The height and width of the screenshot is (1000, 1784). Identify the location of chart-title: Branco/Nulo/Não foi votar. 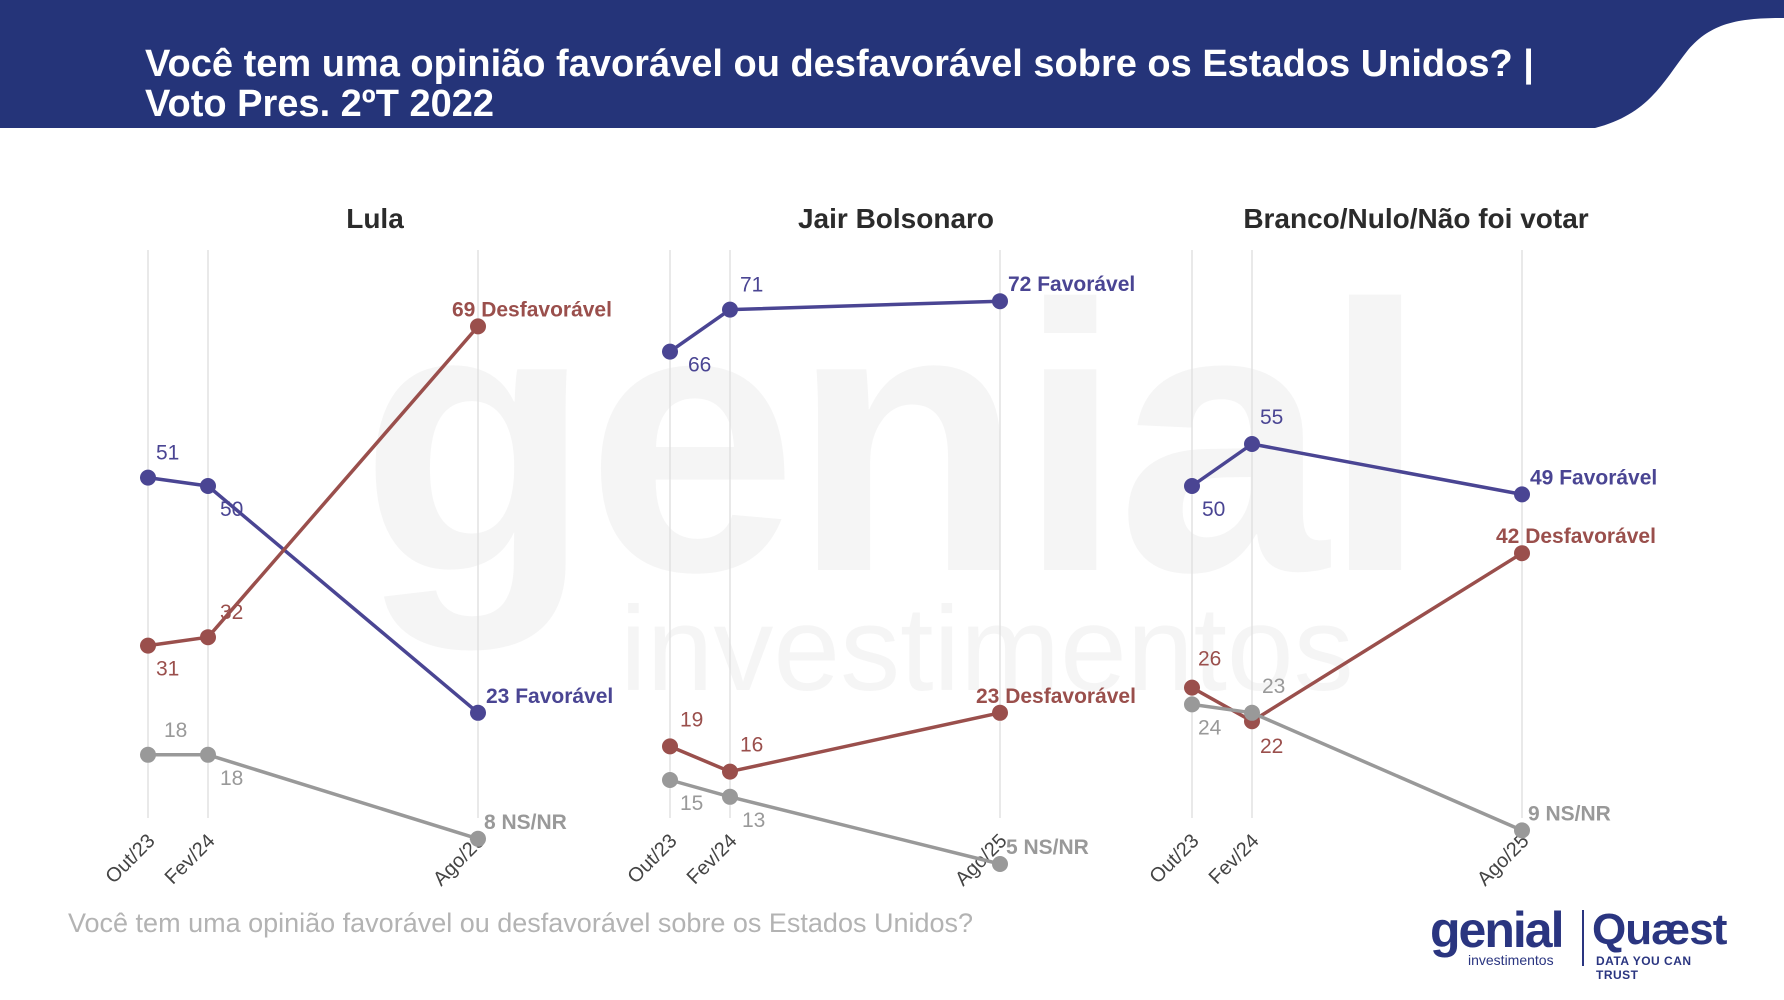
(1415, 218).